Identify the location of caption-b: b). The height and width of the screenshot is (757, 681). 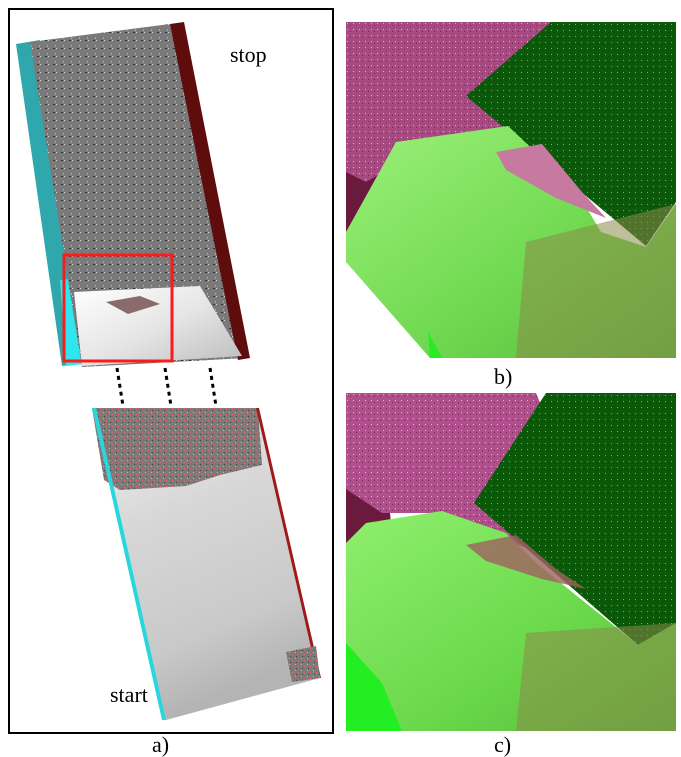
(503, 376).